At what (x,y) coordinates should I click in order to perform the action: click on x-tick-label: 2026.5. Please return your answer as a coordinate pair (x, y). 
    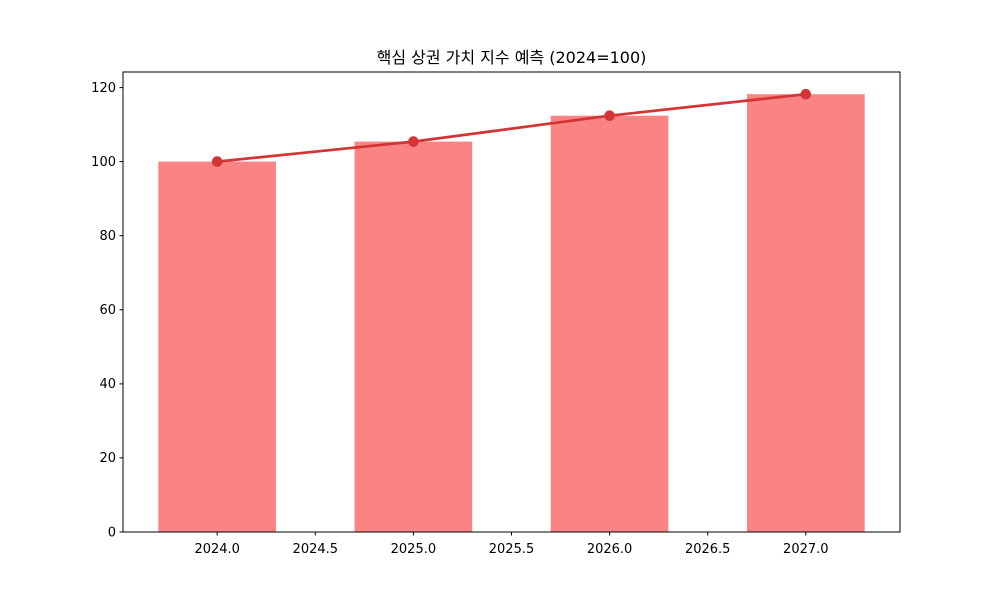
    Looking at the image, I should click on (708, 549).